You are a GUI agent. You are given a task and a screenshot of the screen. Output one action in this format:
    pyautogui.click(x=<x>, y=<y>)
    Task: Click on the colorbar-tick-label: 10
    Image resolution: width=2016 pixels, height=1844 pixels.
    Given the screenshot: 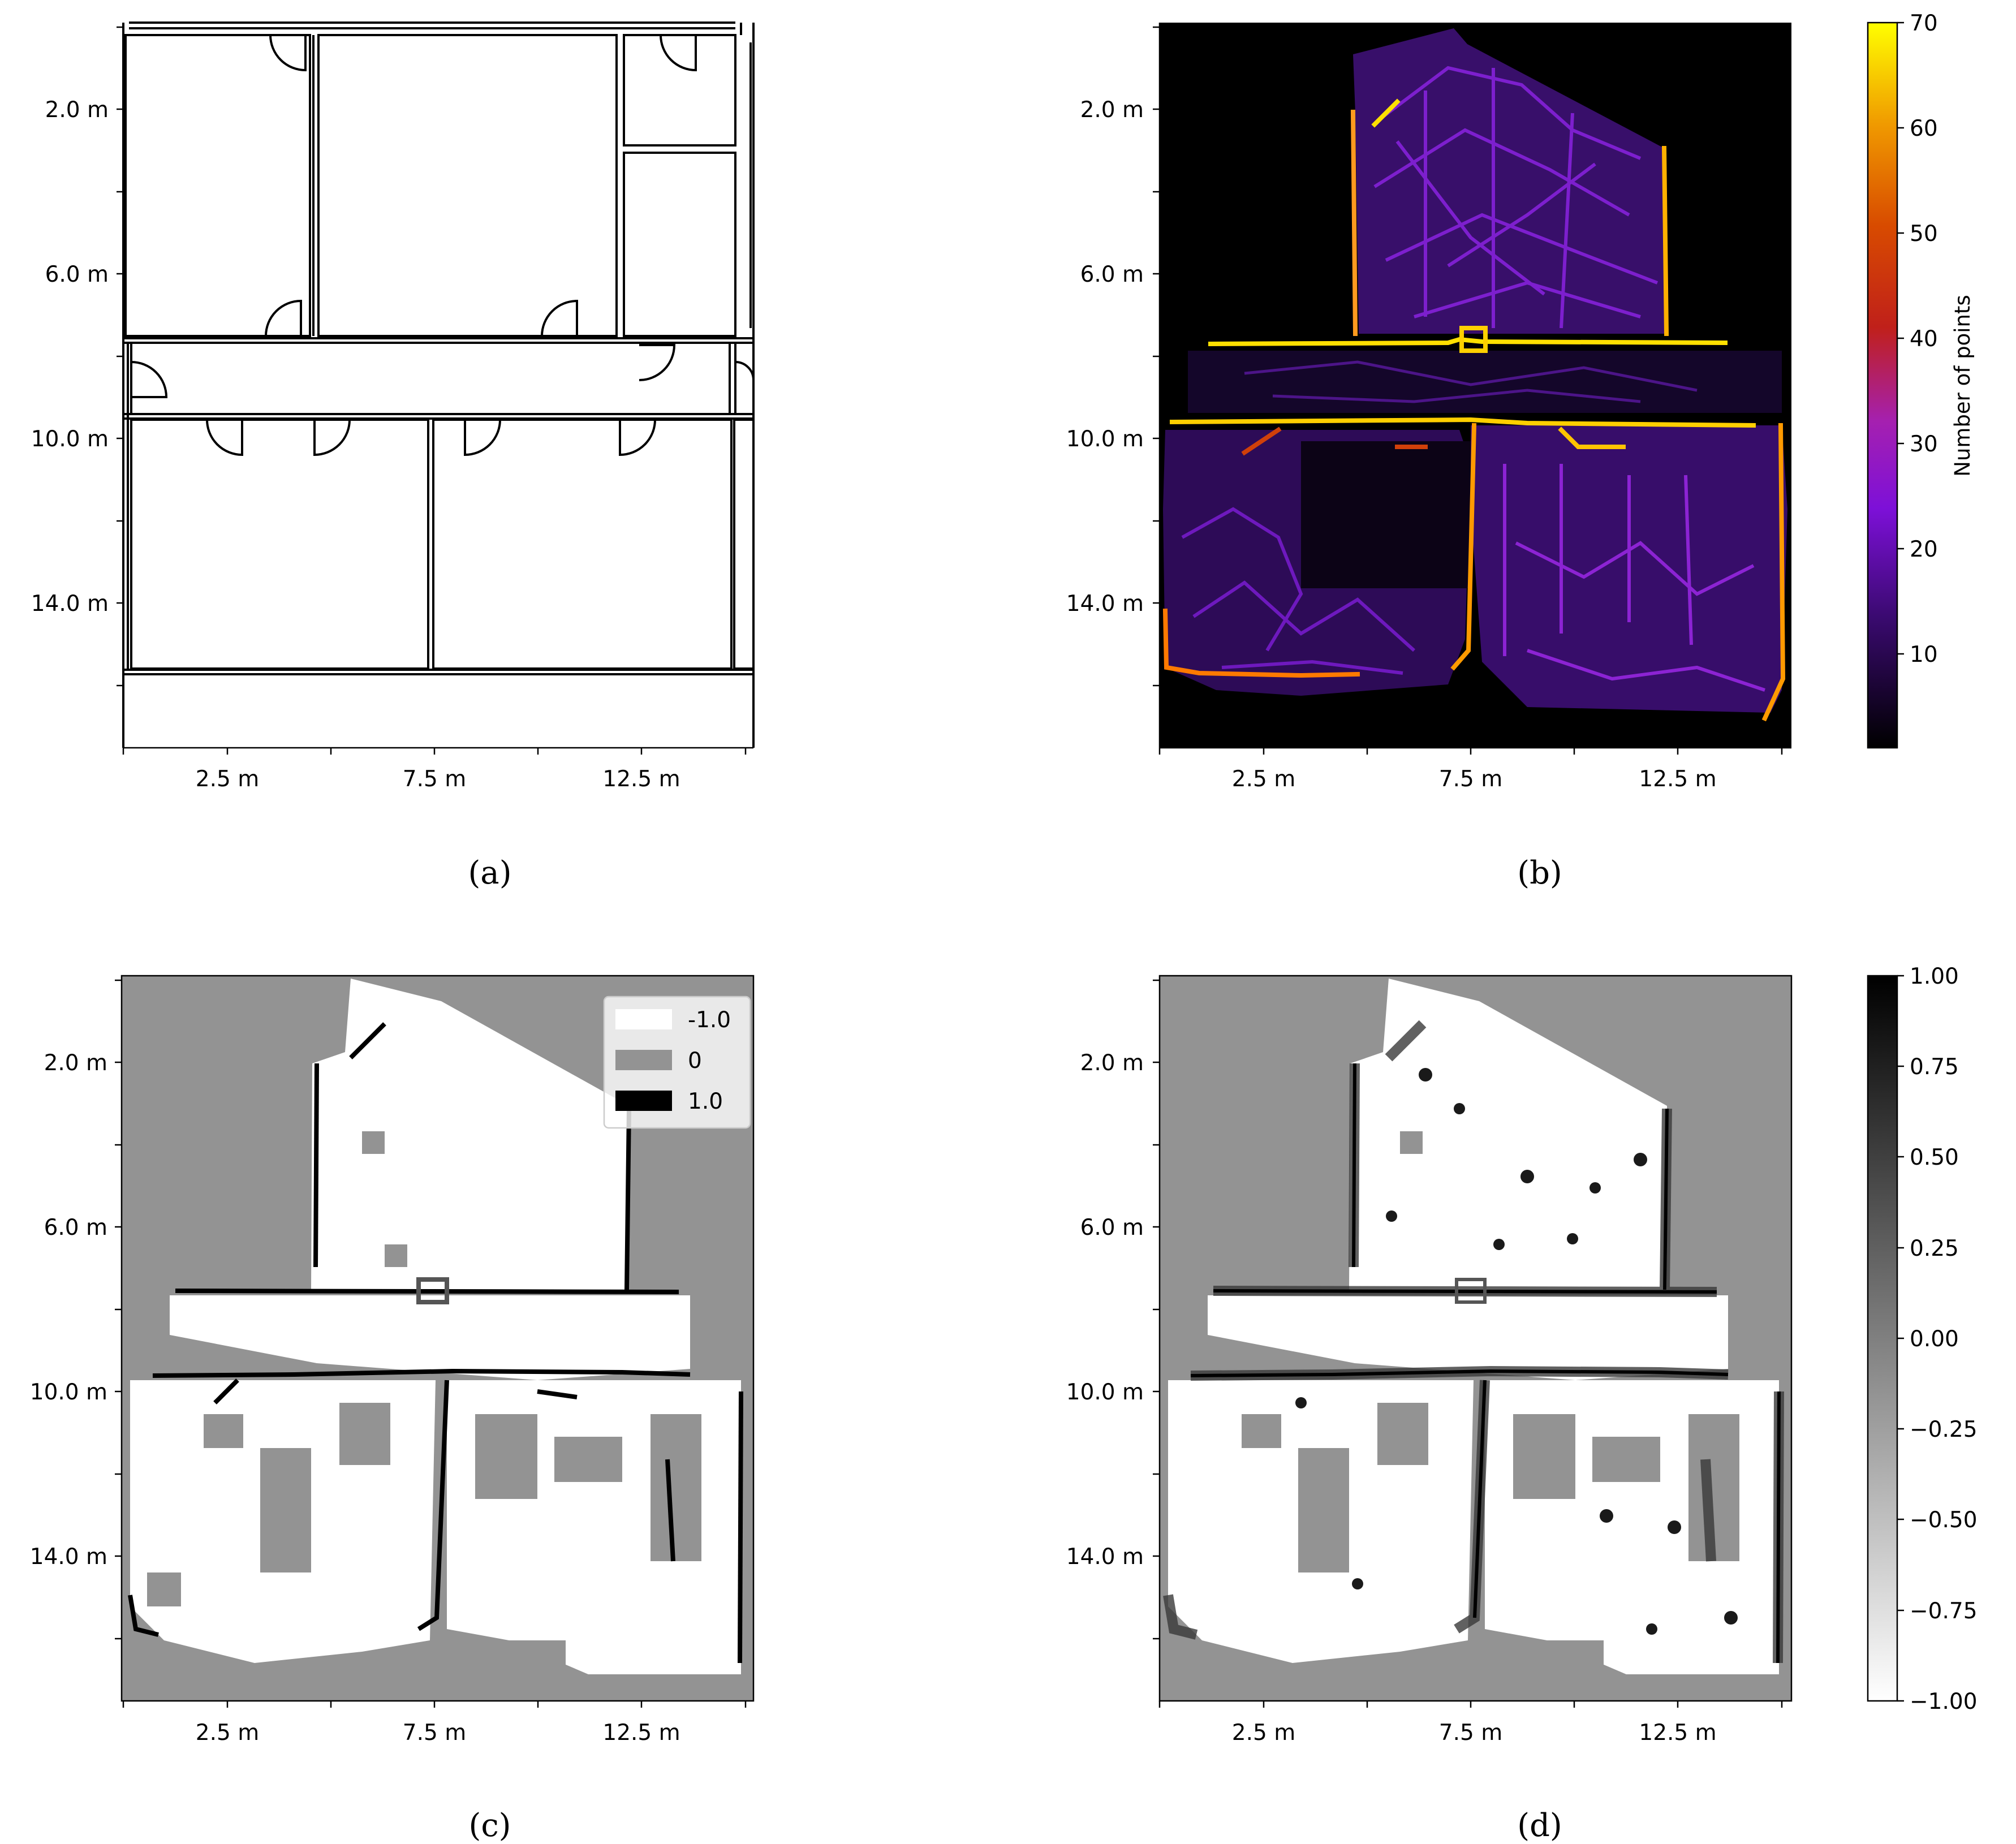 What is the action you would take?
    pyautogui.click(x=1924, y=654)
    